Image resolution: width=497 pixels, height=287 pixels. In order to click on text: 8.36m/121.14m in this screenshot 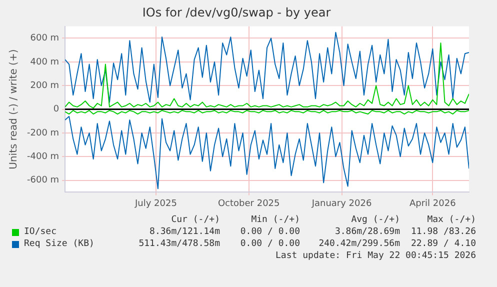, I will do `click(184, 232)`.